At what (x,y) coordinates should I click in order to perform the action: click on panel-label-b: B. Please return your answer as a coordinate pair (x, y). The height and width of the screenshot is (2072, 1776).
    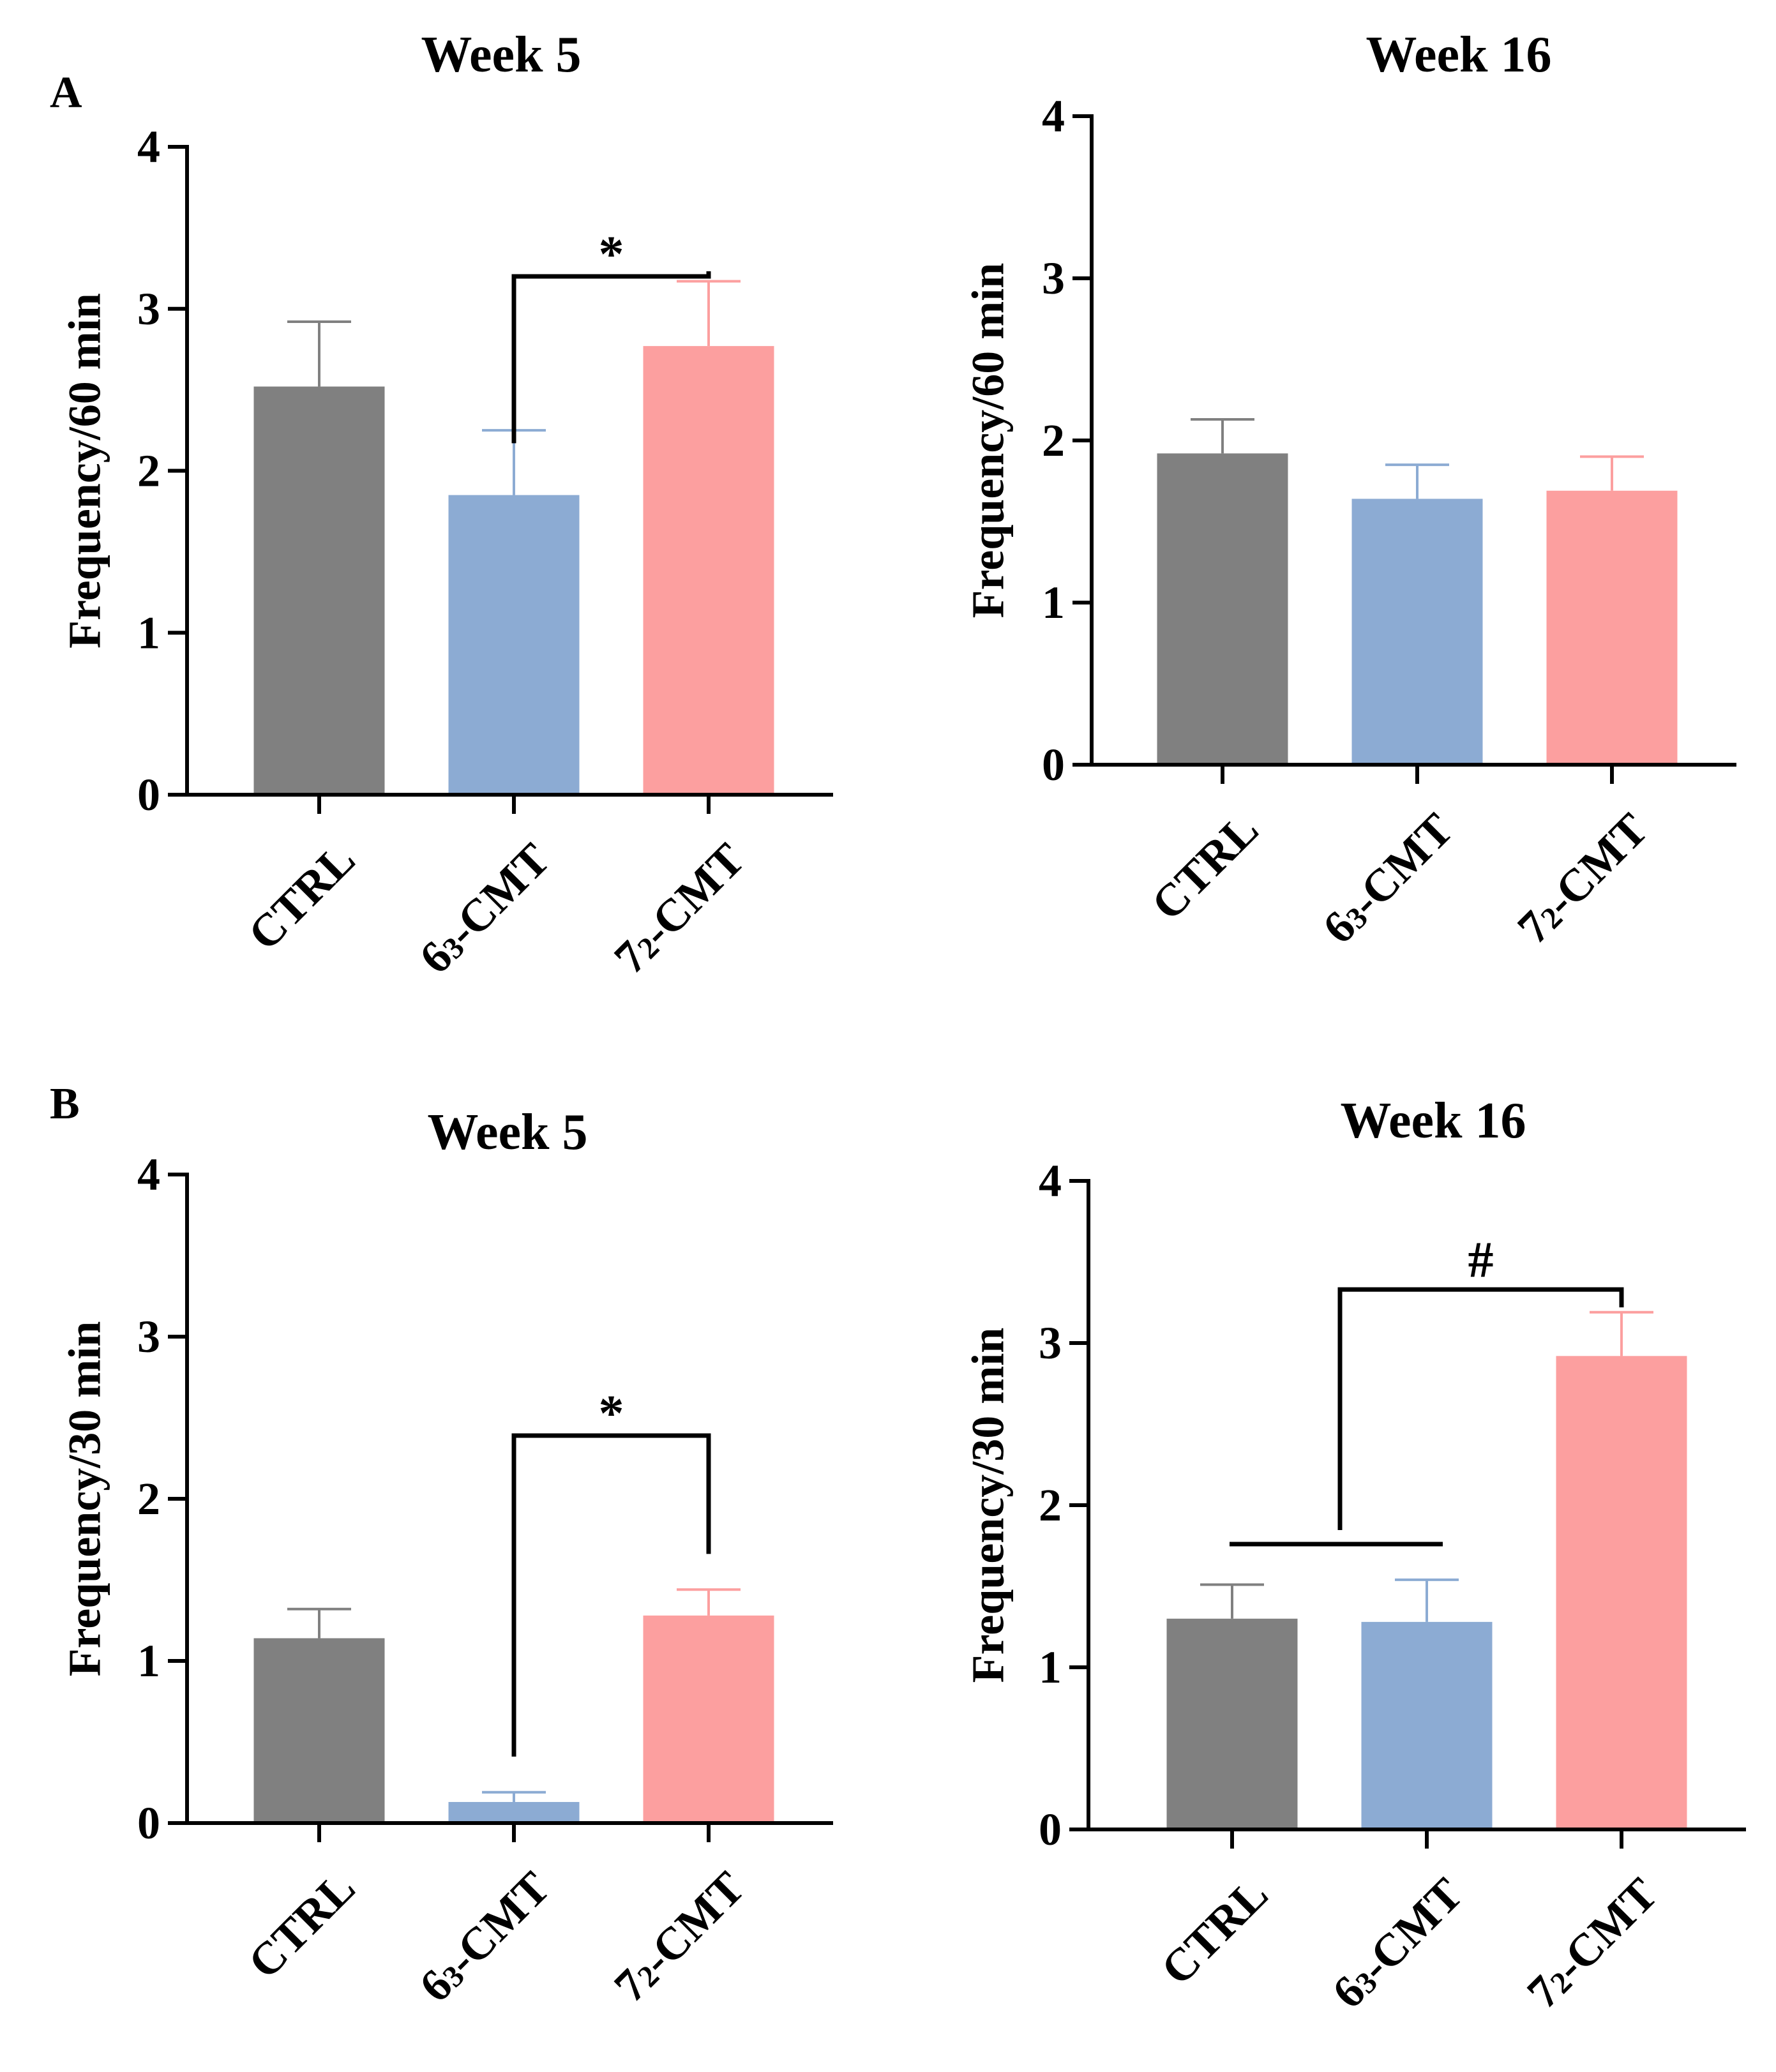
    Looking at the image, I should click on (65, 1104).